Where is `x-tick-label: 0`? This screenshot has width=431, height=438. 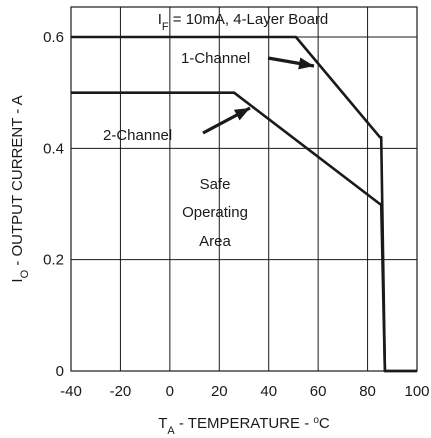
x-tick-label: 0 is located at coordinates (170, 391).